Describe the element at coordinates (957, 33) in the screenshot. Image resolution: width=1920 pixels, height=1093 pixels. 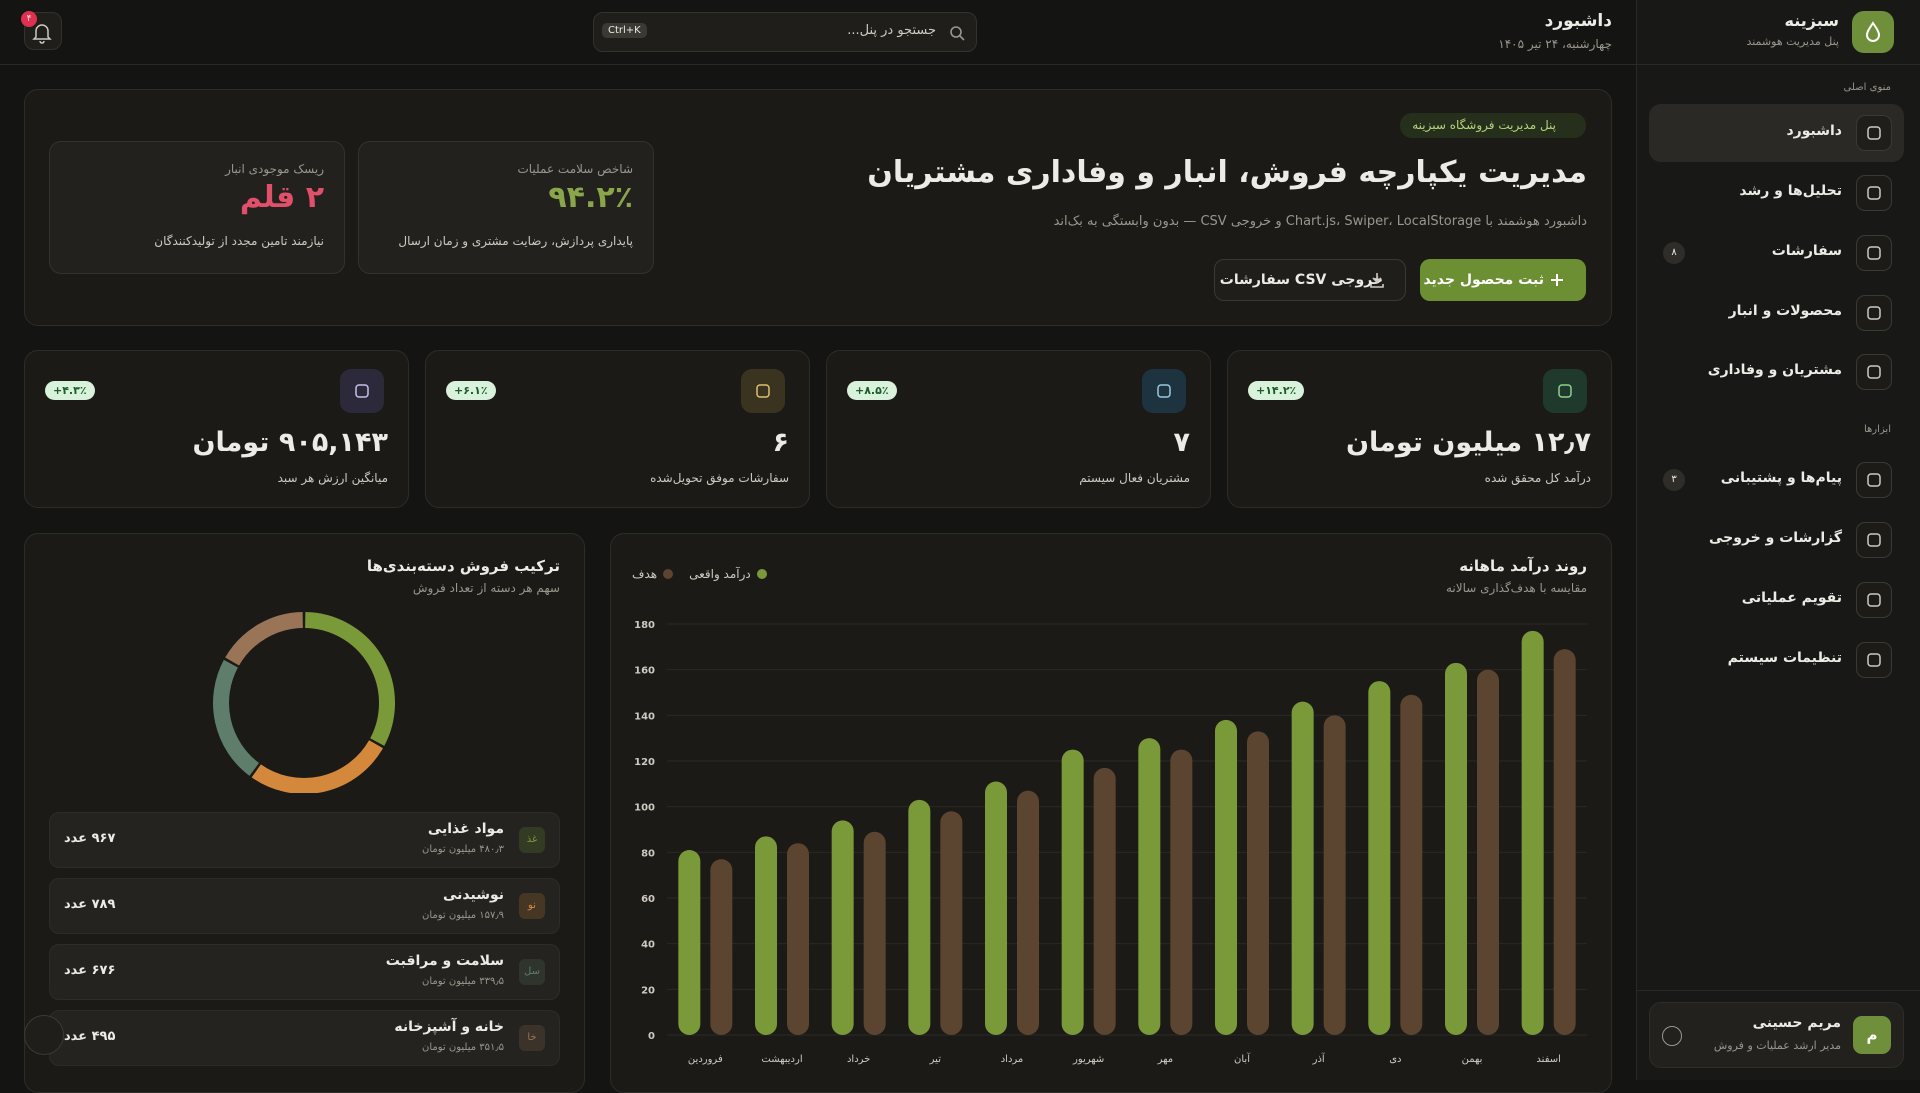
I see `search-icon` at that location.